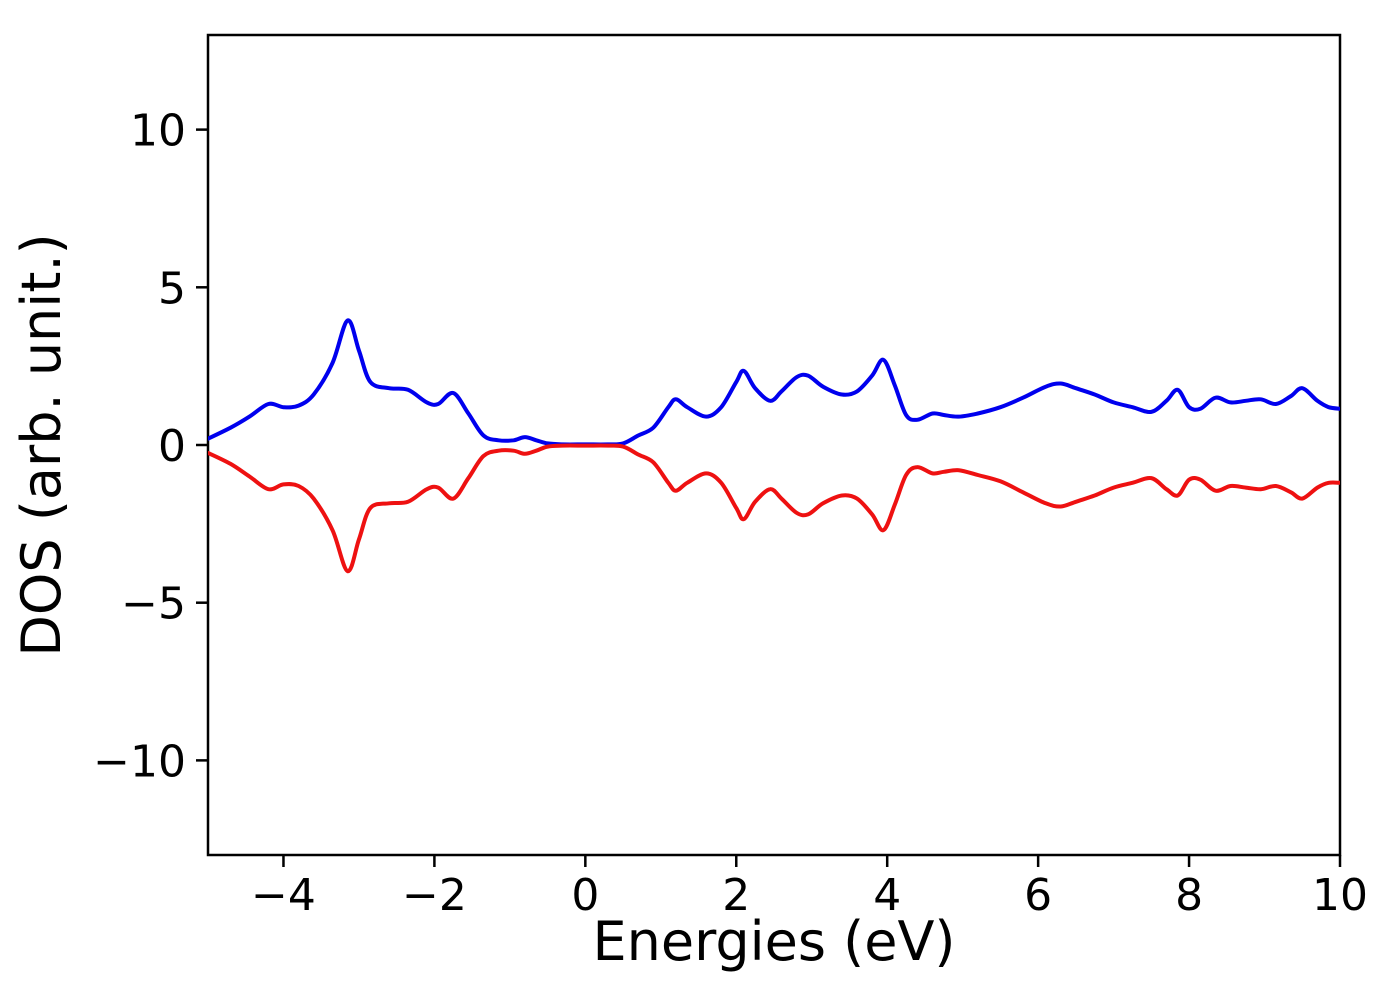 The height and width of the screenshot is (1000, 1400). Describe the element at coordinates (887, 895) in the screenshot. I see `x-tick-label: 4` at that location.